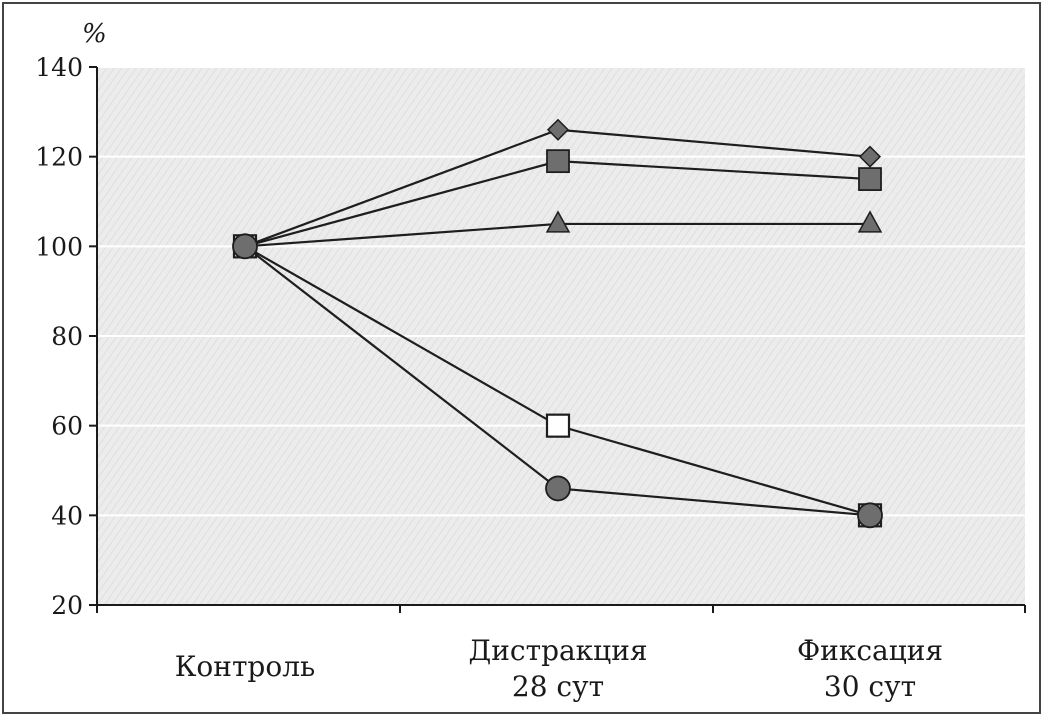  What do you see at coordinates (870, 686) in the screenshot?
I see `x-category-label: 30 сут` at bounding box center [870, 686].